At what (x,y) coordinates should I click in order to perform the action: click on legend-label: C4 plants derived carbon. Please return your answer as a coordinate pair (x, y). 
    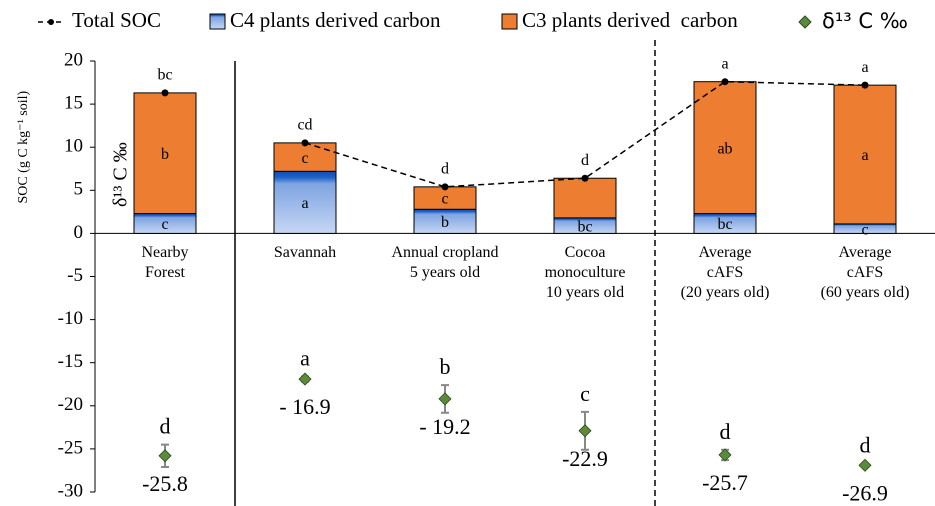
    Looking at the image, I should click on (335, 20).